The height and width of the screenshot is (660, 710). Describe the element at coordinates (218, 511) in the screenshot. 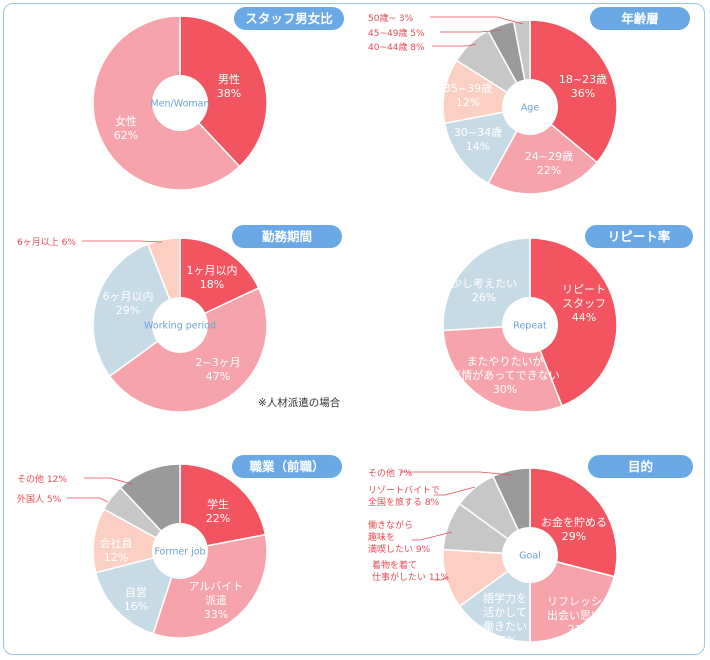

I see `slice-label: 学生 22%` at that location.